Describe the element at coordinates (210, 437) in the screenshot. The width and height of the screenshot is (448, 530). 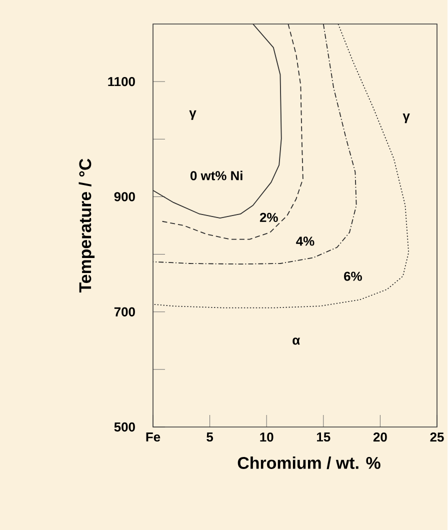
I see `x-tick-label: 5` at that location.